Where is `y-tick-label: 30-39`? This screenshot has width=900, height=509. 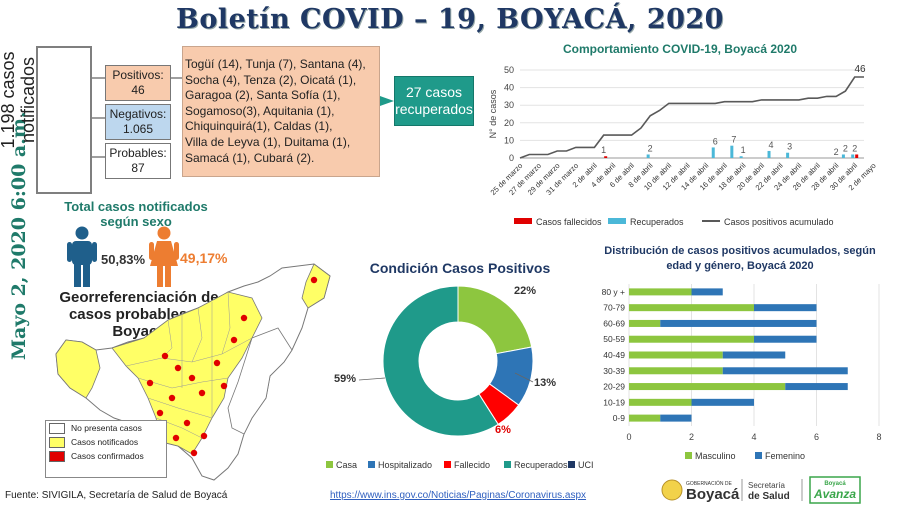
y-tick-label: 30-39 is located at coordinates (614, 371).